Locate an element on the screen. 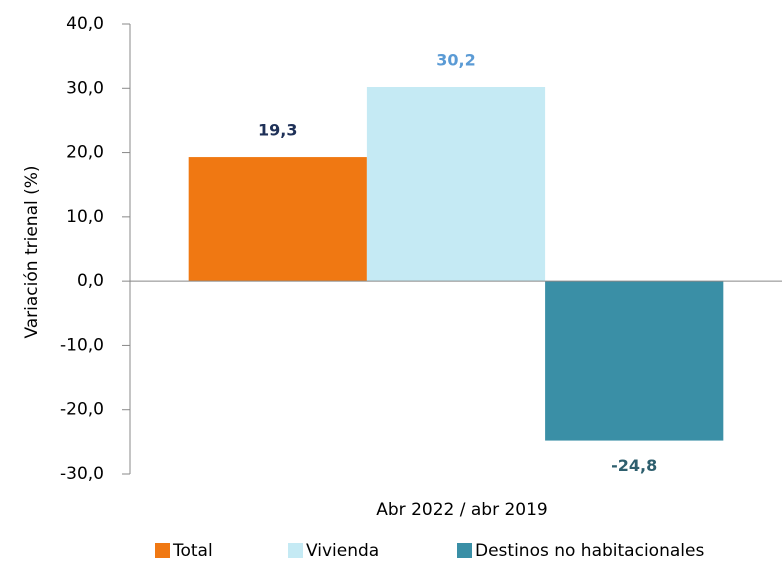  y-tick-label: 20,0 is located at coordinates (85, 153).